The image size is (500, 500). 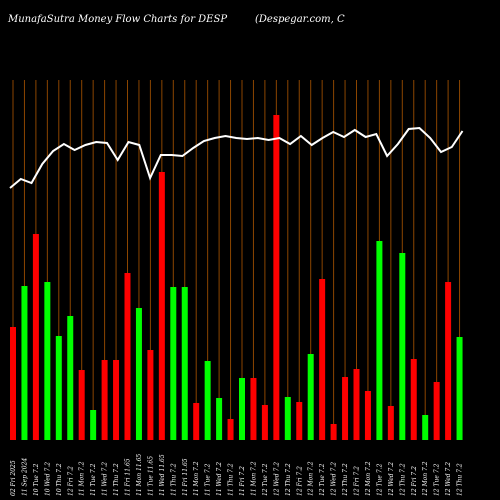 What do you see at coordinates (24, 477) in the screenshot?
I see `x-tick-label: 11 Sep 2024` at bounding box center [24, 477].